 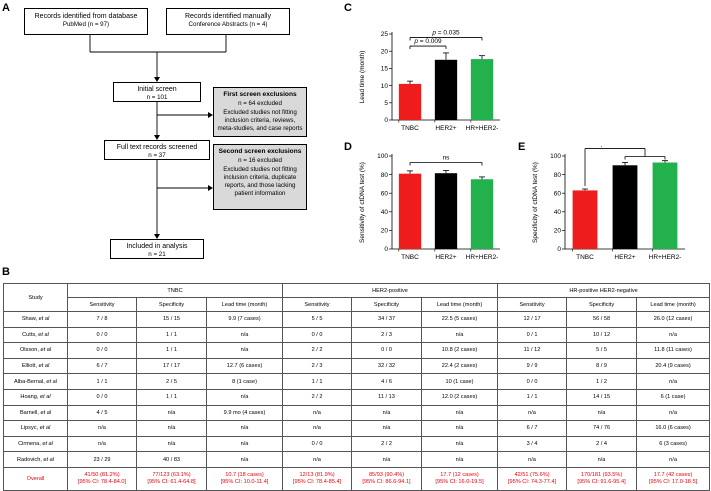 I want to click on manual-records-count: Conference Abstracts (n = 4), so click(x=228, y=25).